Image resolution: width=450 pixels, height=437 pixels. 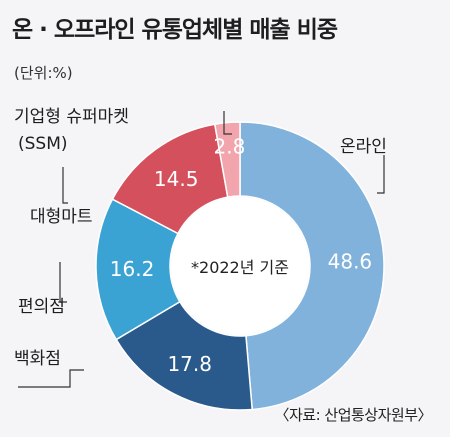 I want to click on donut-hole, so click(x=240, y=266).